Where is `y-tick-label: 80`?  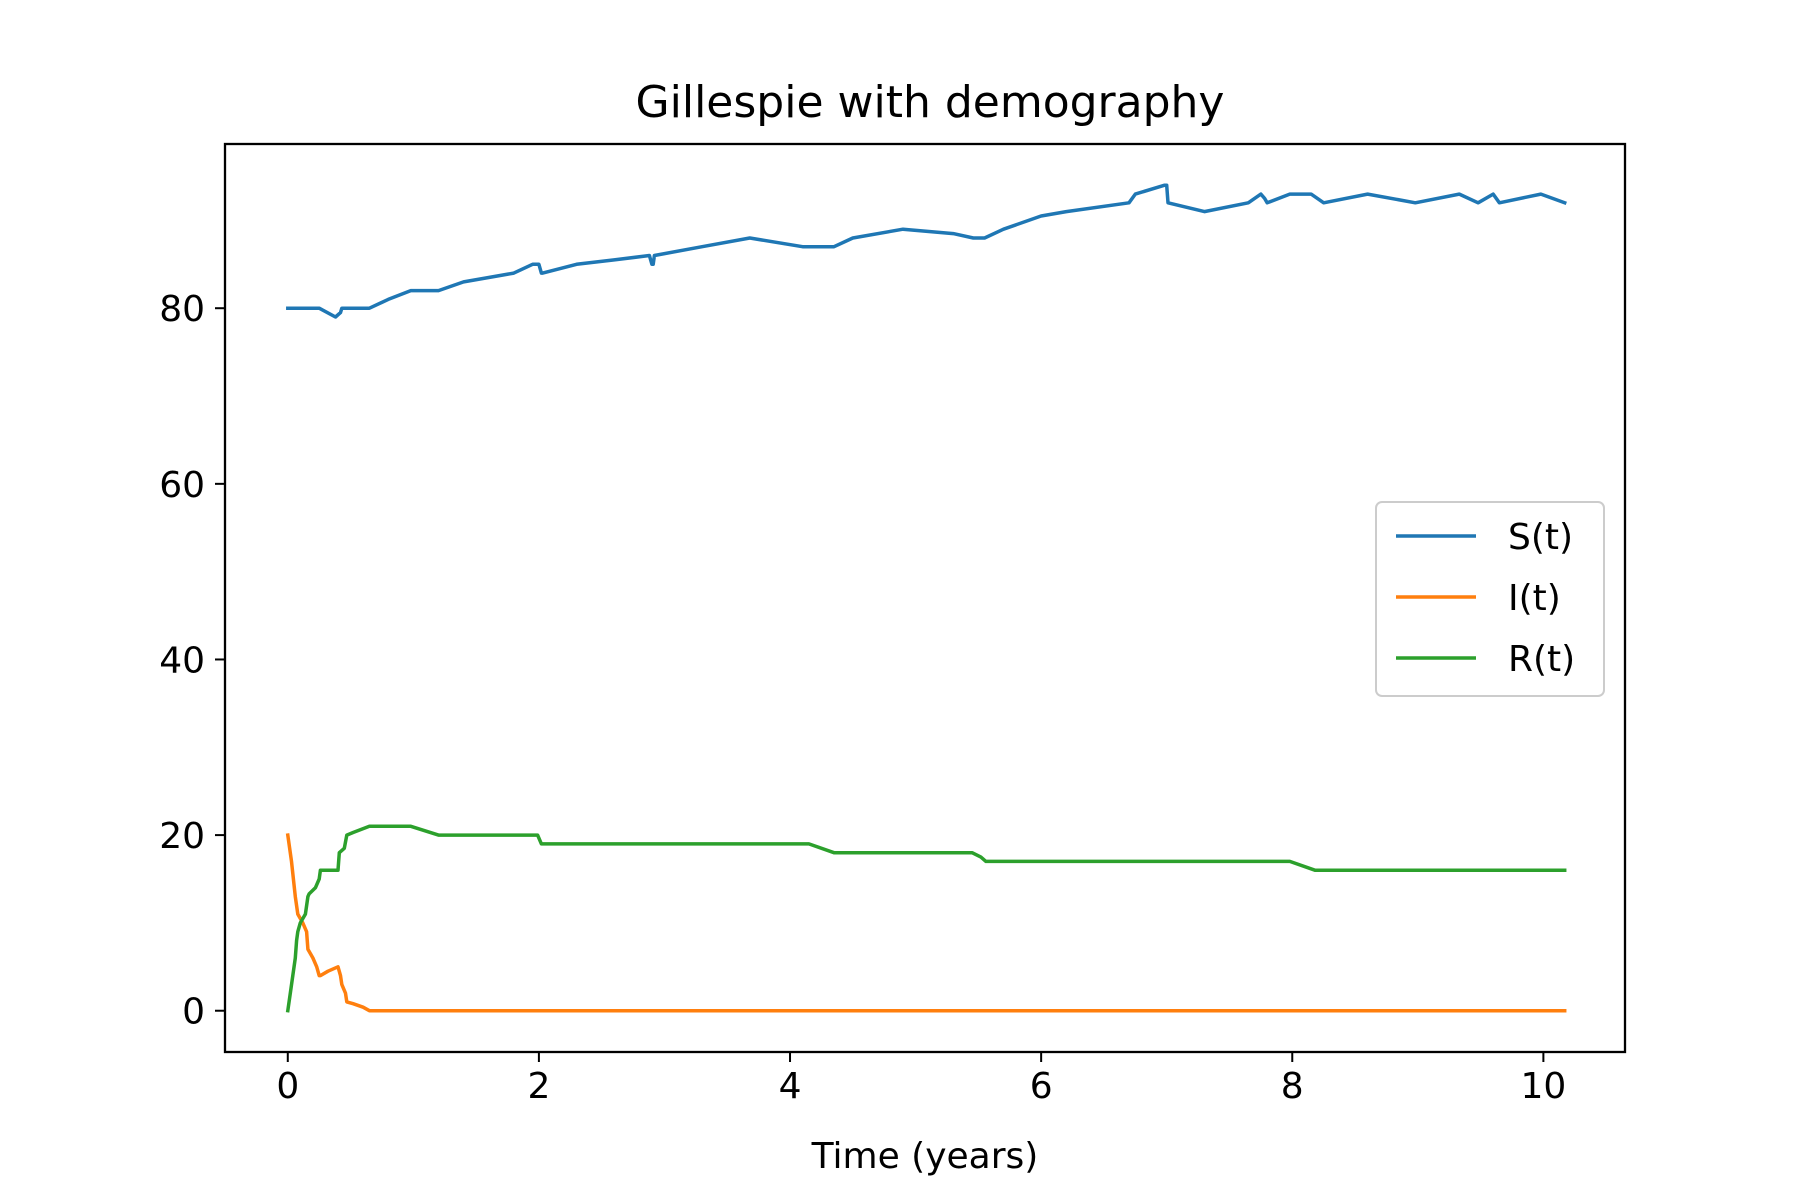 y-tick-label: 80 is located at coordinates (182, 309).